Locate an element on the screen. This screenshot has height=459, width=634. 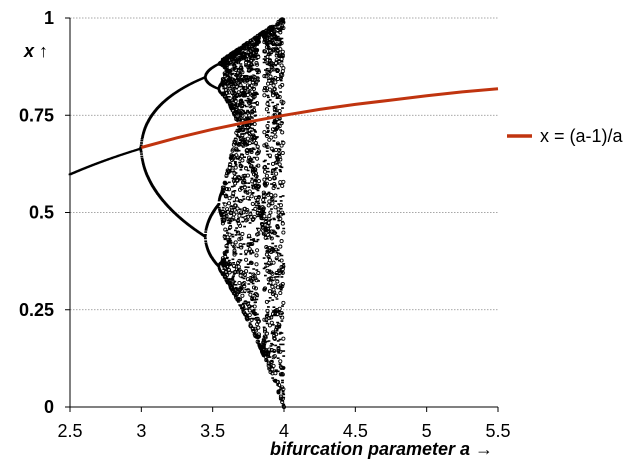
x-axis-title: bifurcation parameter a → is located at coordinates (381, 449).